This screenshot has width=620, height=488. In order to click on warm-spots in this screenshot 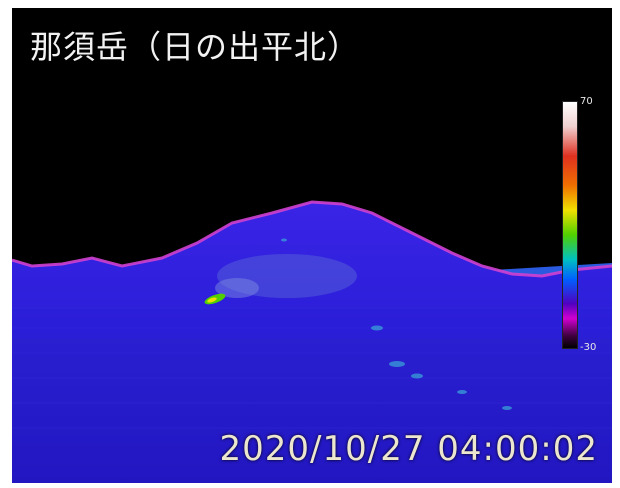, I will do `click(396, 324)`.